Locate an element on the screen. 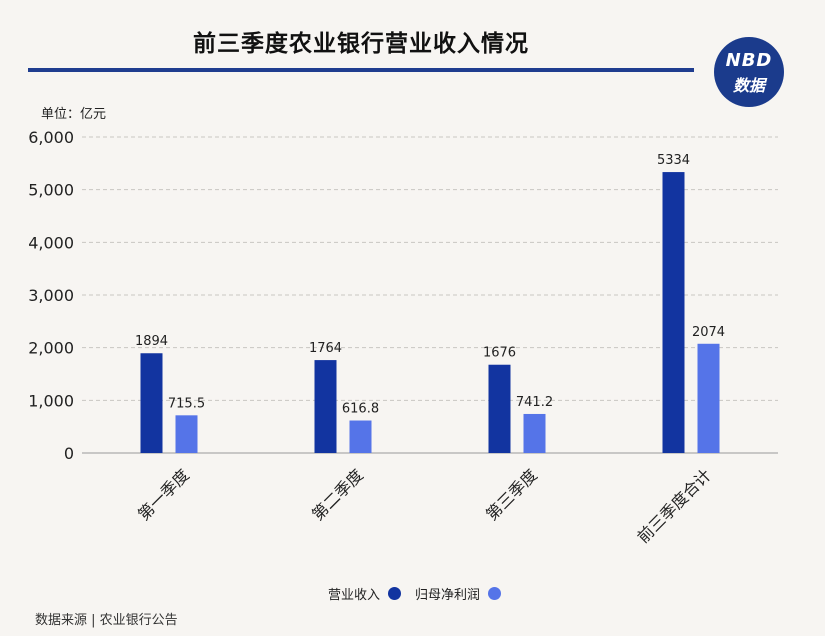  legend-item-revenue: 营业收入 is located at coordinates (365, 593).